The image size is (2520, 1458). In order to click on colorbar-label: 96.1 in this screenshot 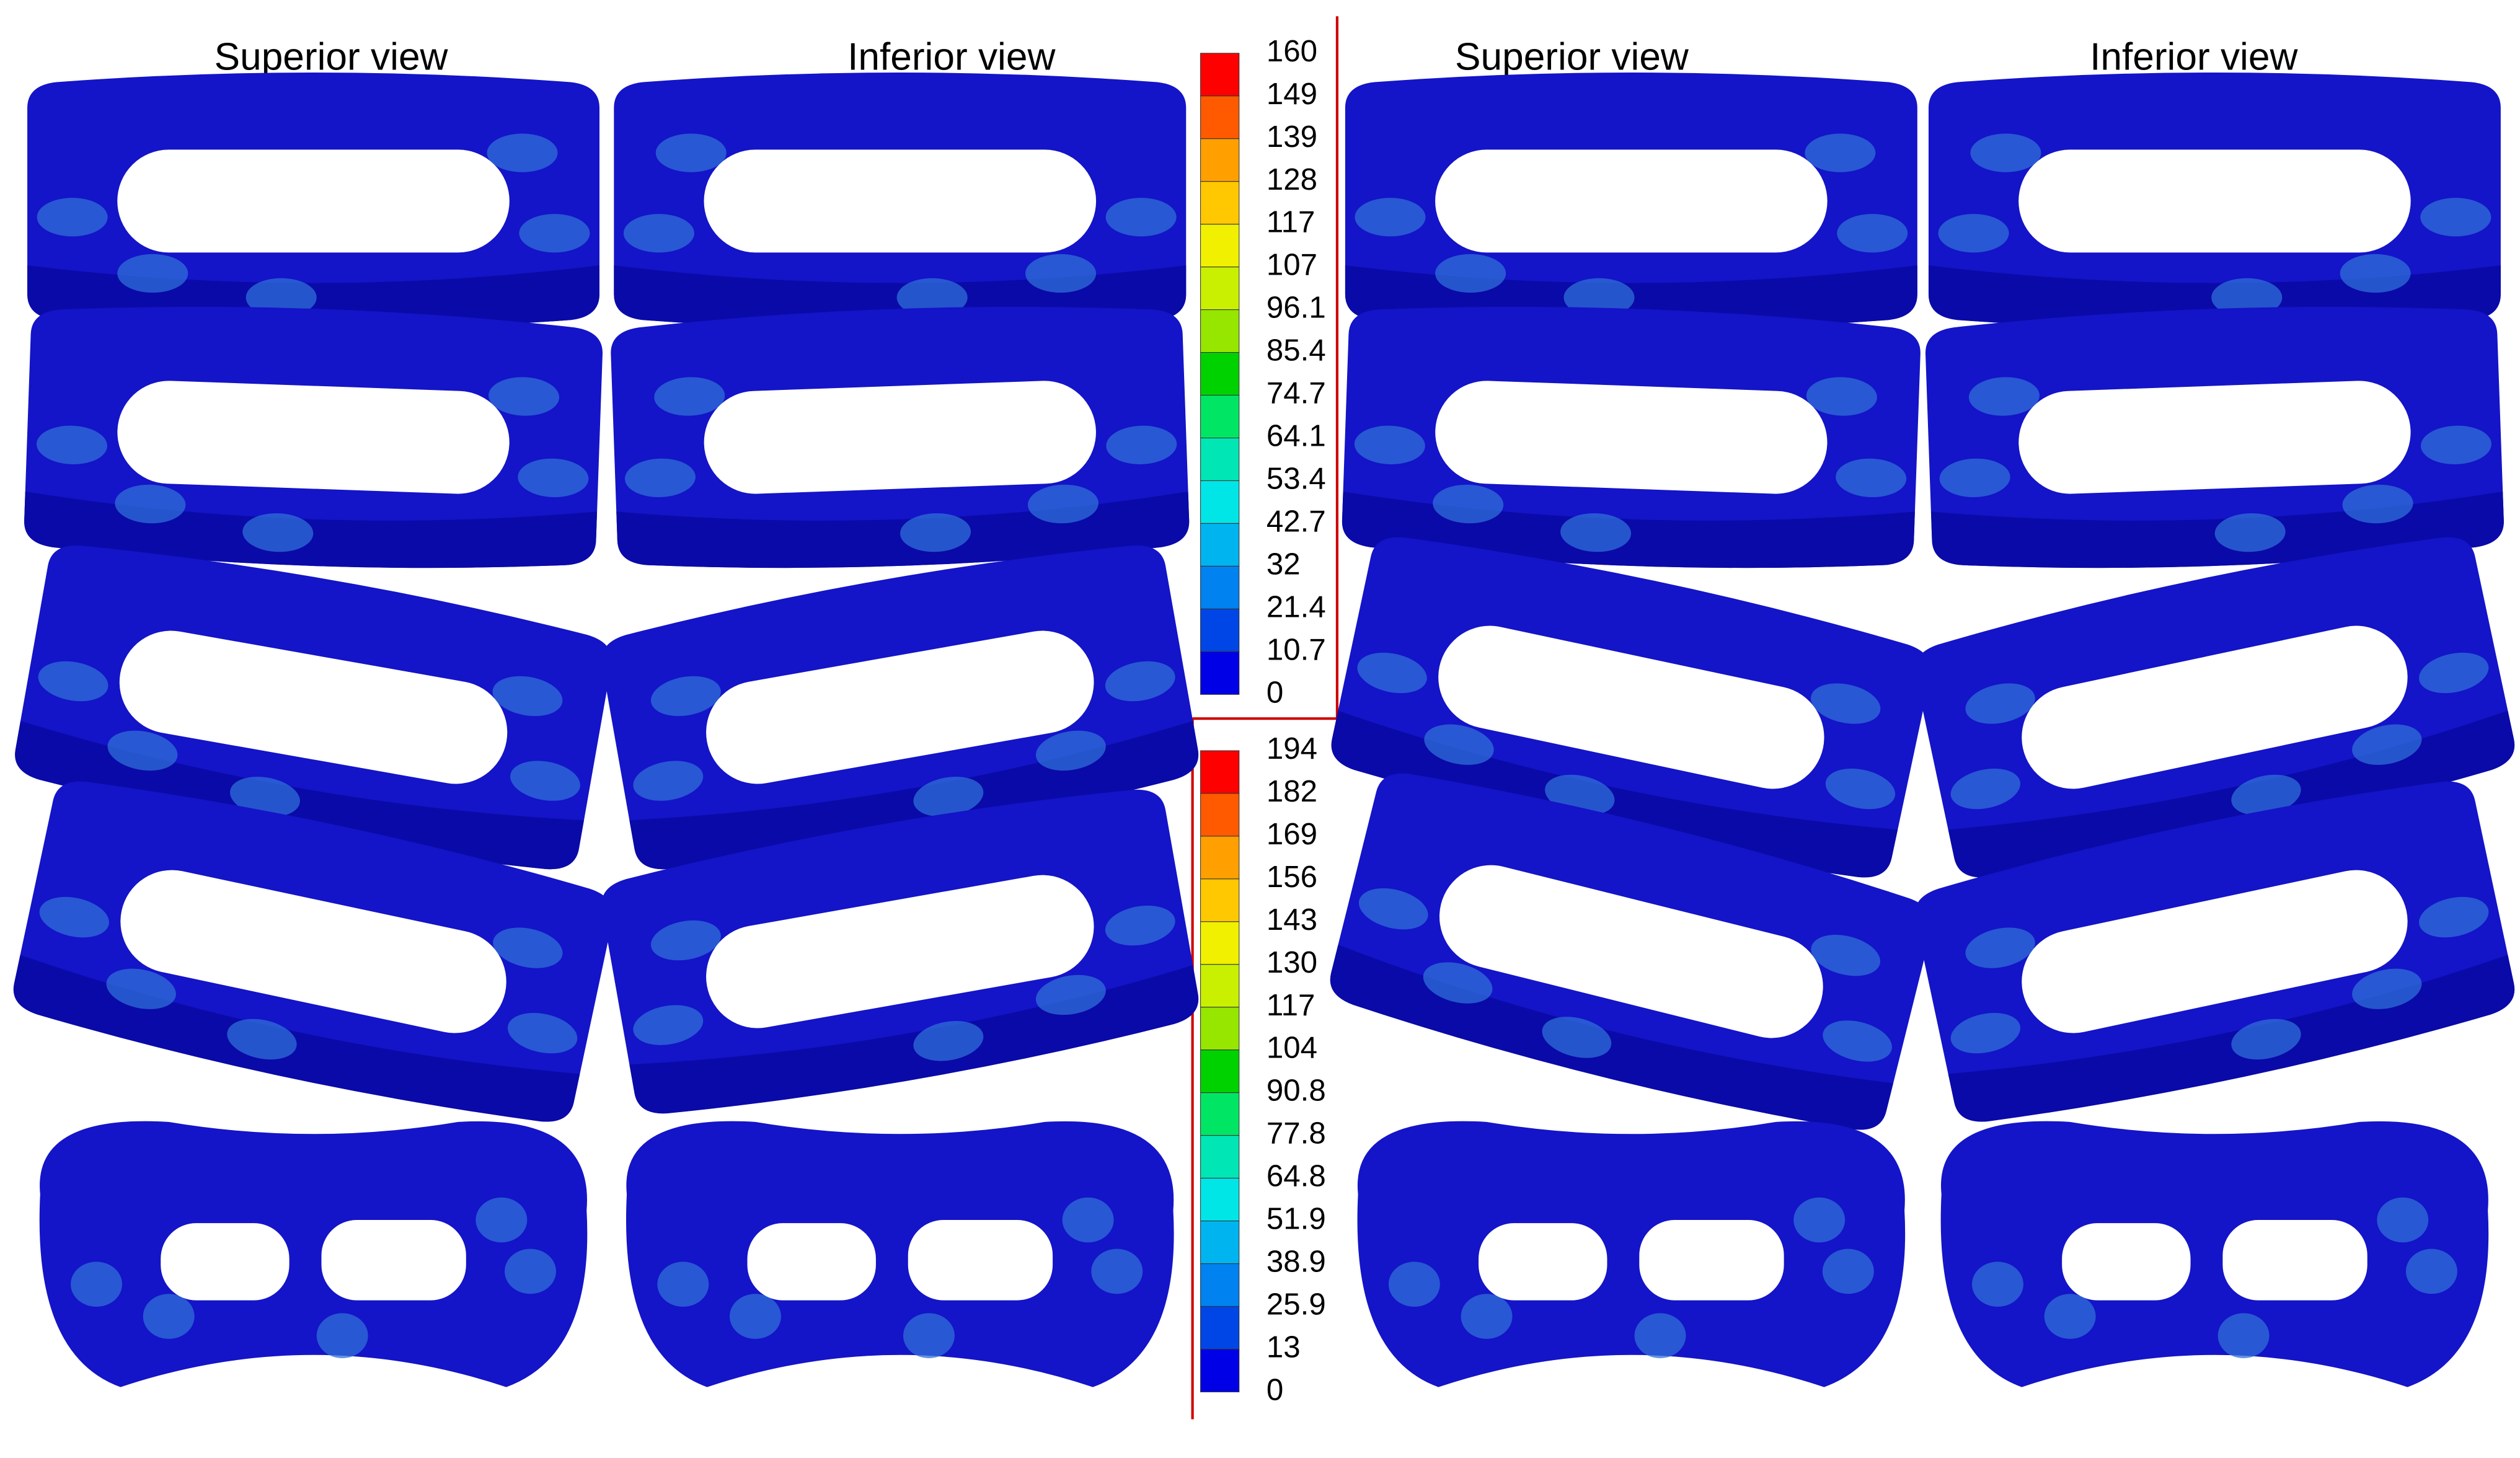, I will do `click(1296, 308)`.